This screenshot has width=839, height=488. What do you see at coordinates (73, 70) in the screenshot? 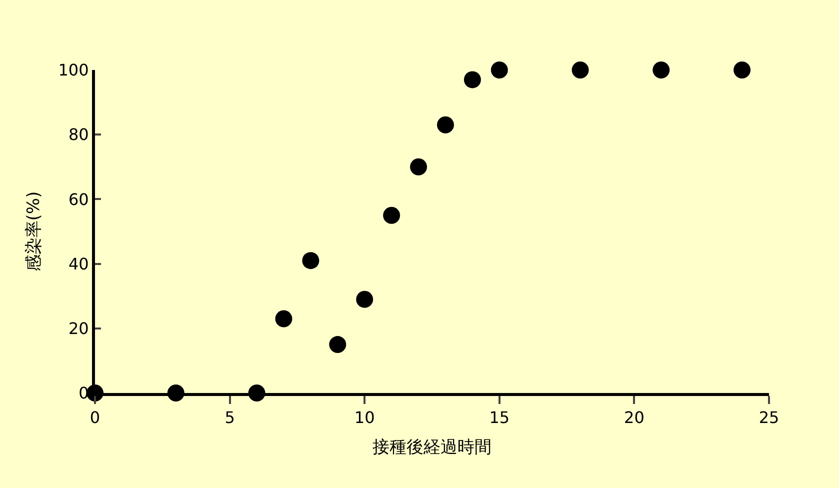
I see `y-tick-label: 100` at bounding box center [73, 70].